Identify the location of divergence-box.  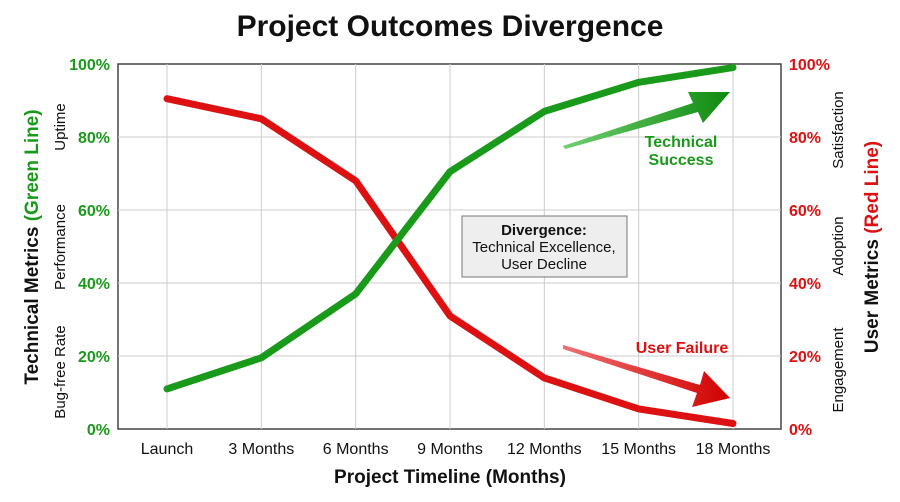
(544, 246).